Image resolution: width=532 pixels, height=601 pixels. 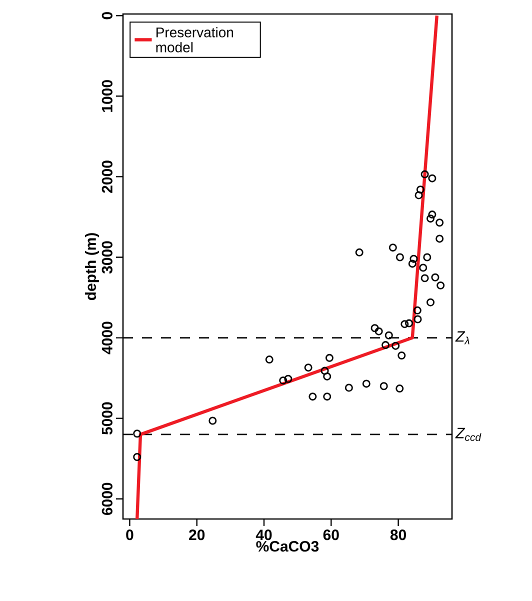 What do you see at coordinates (107, 176) in the screenshot?
I see `y-tick-label: 2000` at bounding box center [107, 176].